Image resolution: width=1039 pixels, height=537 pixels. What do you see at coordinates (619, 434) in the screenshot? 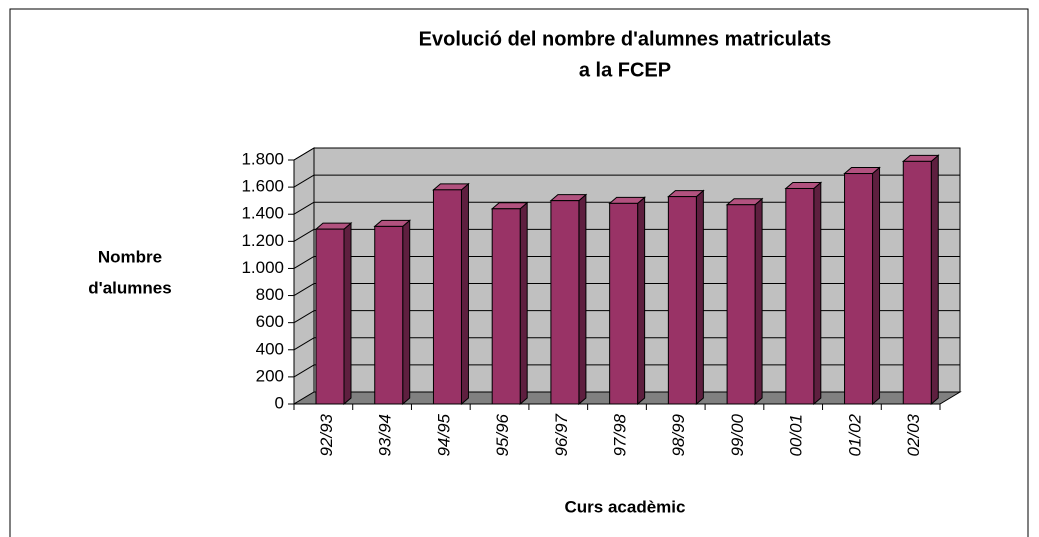
I see `x-tick-label: 97/98` at bounding box center [619, 434].